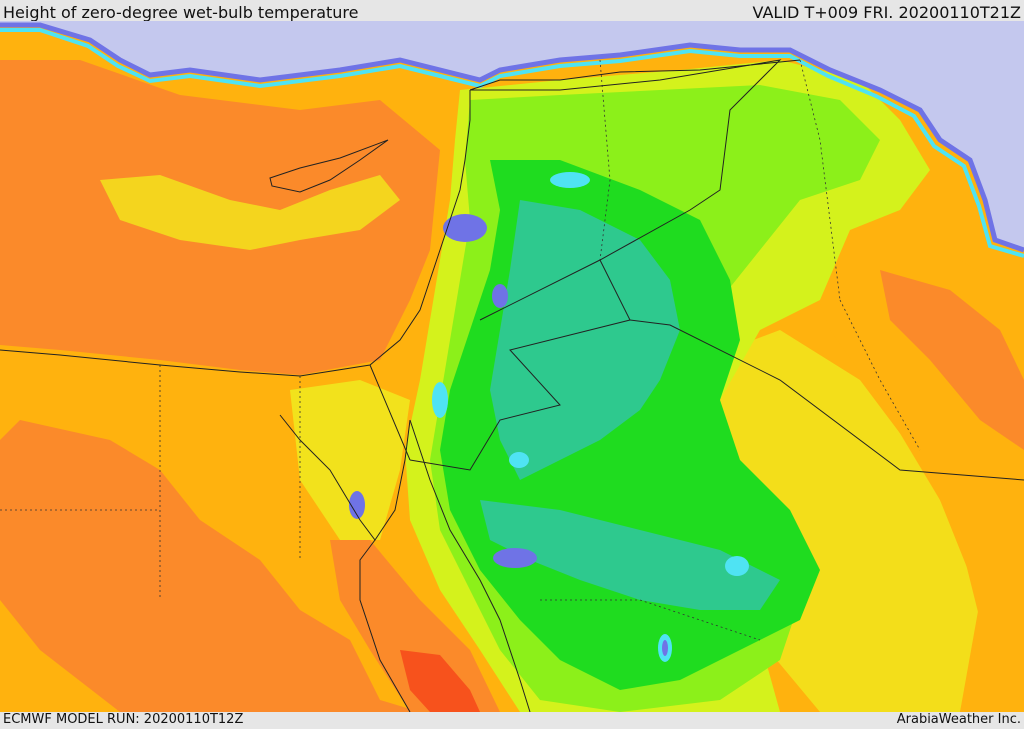  What do you see at coordinates (630, 555) in the screenshot?
I see `teal-region-south` at bounding box center [630, 555].